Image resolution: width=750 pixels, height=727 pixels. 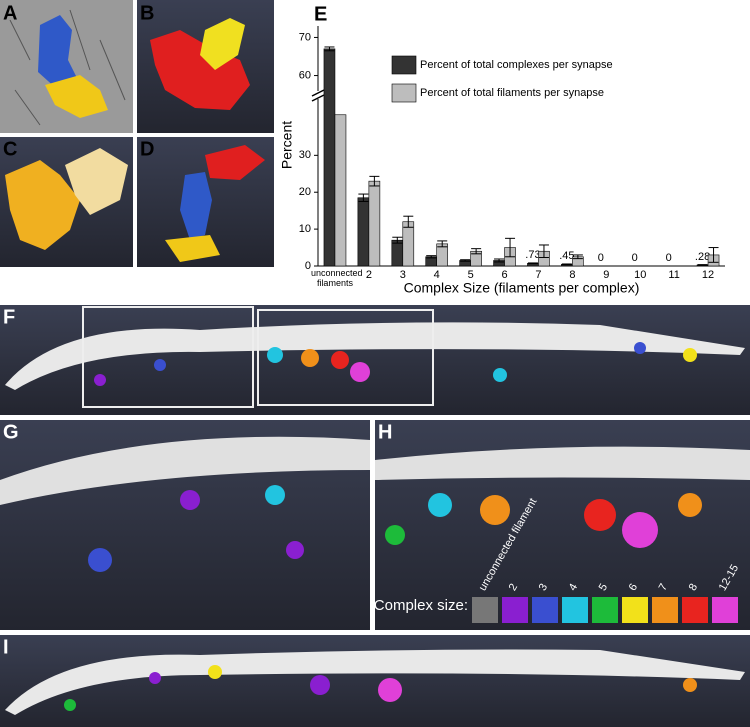 I want to click on legend-label: Percent of total complexes per synapse, so click(x=516, y=65).